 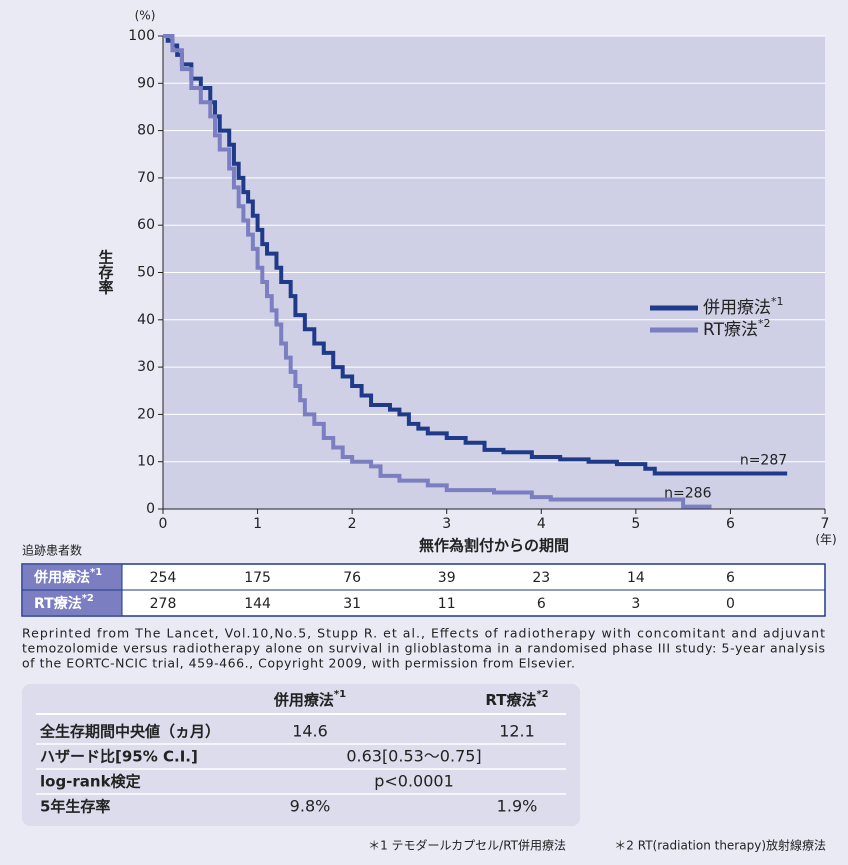 I want to click on risk-value: 175, so click(x=257, y=578).